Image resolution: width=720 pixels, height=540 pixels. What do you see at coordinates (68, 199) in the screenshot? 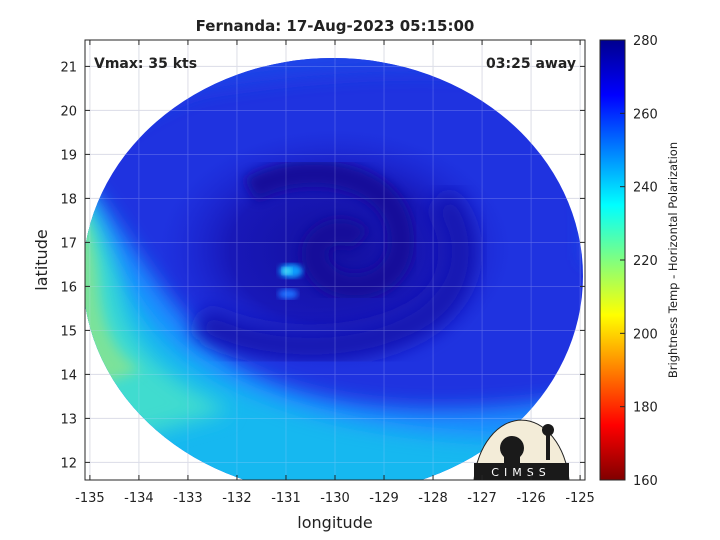
I see `y-tick-label: 18` at bounding box center [68, 199].